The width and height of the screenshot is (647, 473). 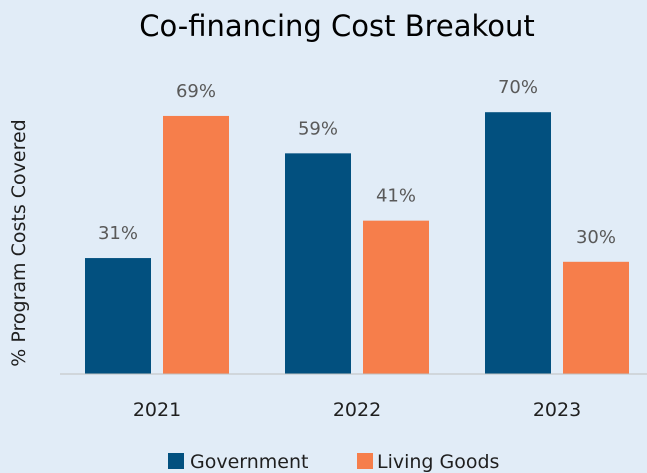 What do you see at coordinates (596, 237) in the screenshot?
I see `data-label-living-goods-2023: 30%` at bounding box center [596, 237].